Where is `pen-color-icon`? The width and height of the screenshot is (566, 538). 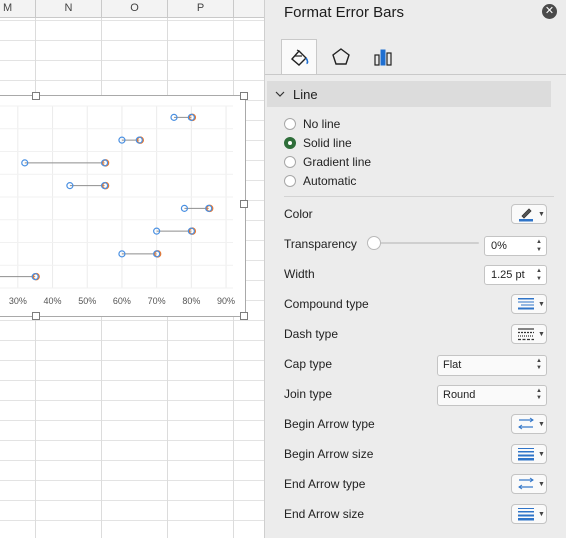 pen-color-icon is located at coordinates (526, 214).